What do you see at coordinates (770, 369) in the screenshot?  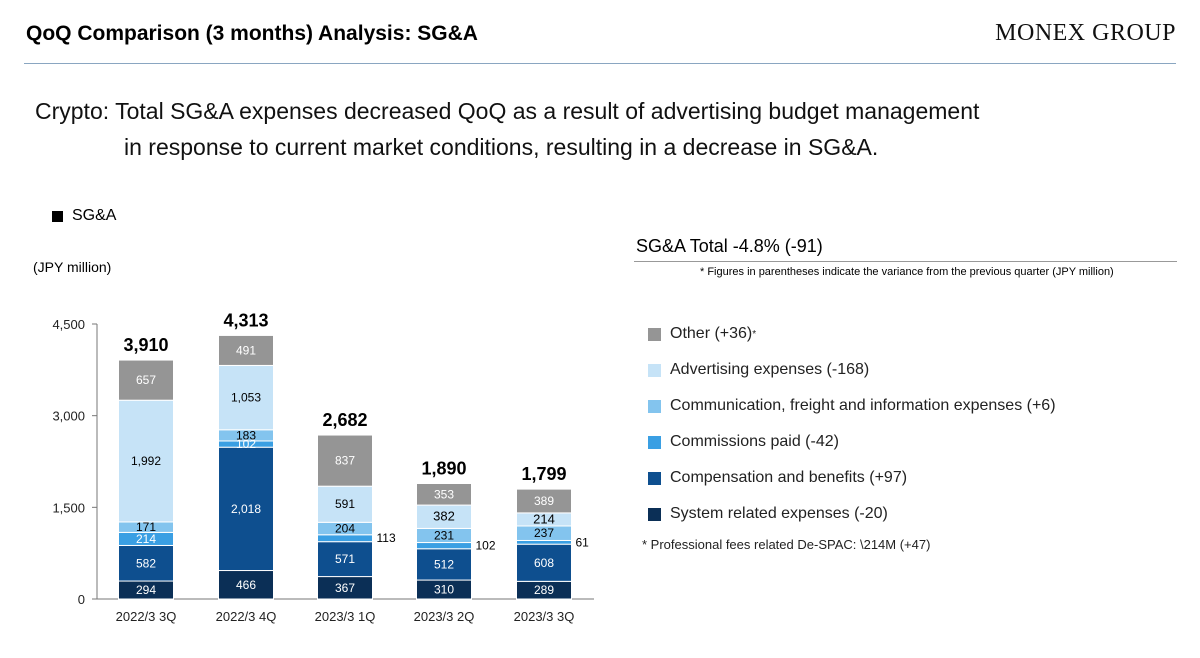 I see `legend-label: Advertising expenses (-168)` at bounding box center [770, 369].